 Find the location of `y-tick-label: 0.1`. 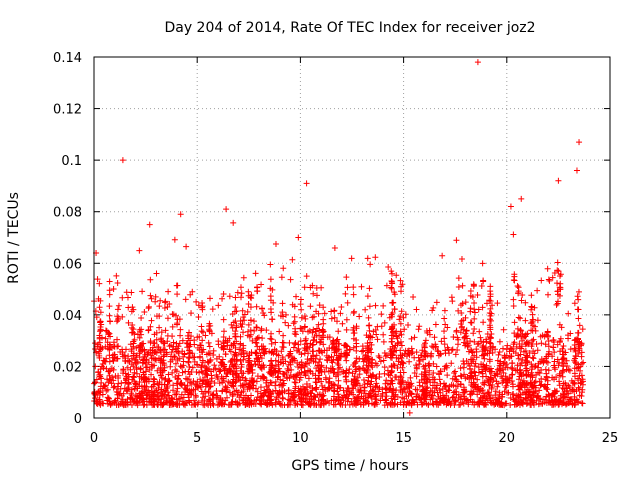

y-tick-label: 0.1 is located at coordinates (71, 161).